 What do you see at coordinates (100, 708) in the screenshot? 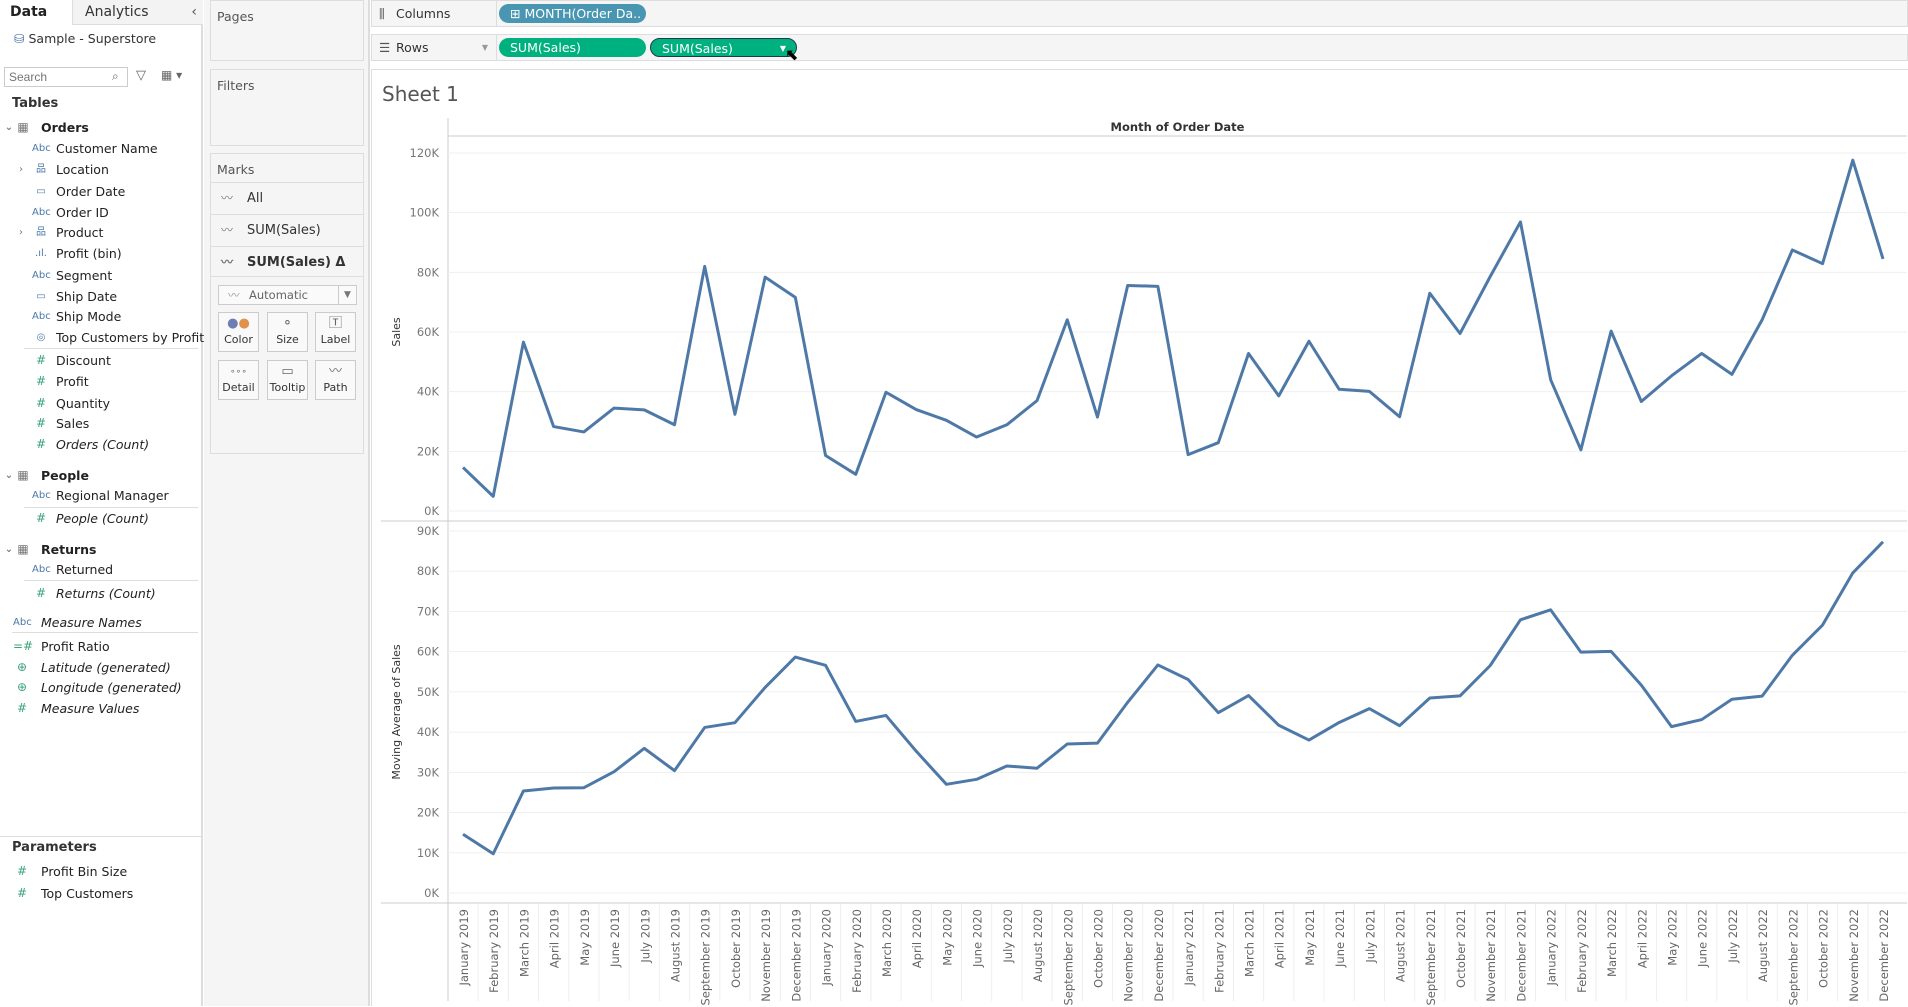
I see `field-measure-values: #Measure Values` at bounding box center [100, 708].